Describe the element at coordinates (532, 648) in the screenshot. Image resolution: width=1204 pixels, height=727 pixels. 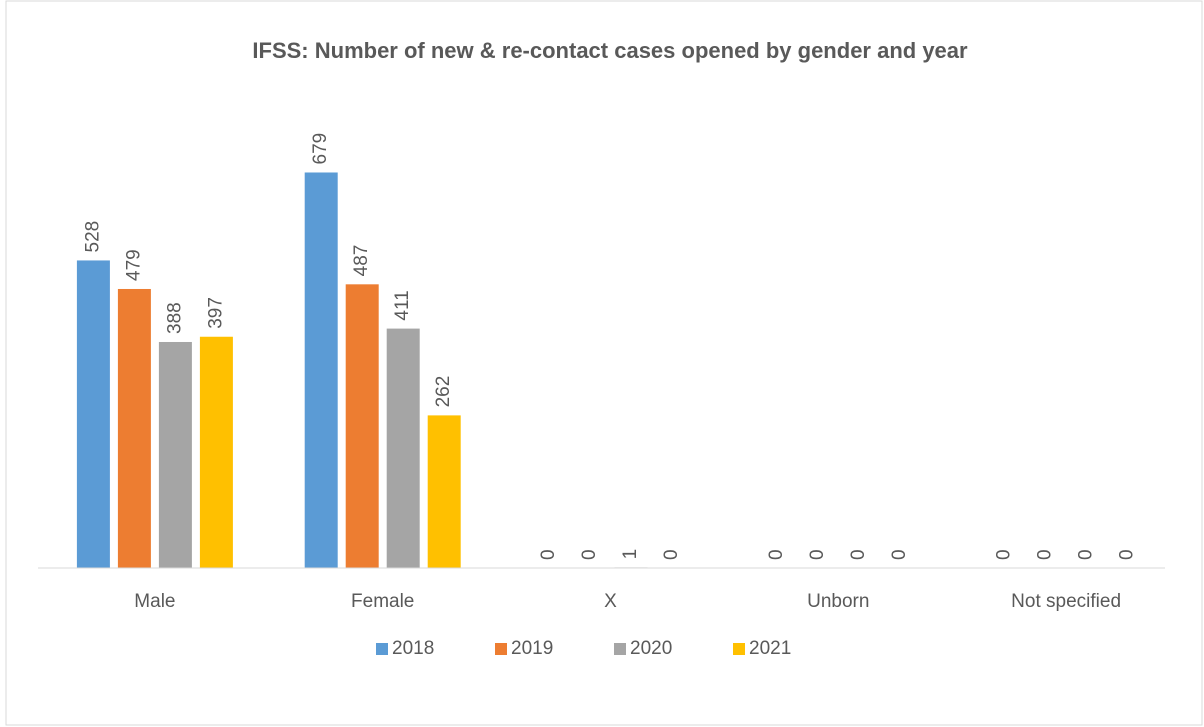
I see `legend-label: 2019` at that location.